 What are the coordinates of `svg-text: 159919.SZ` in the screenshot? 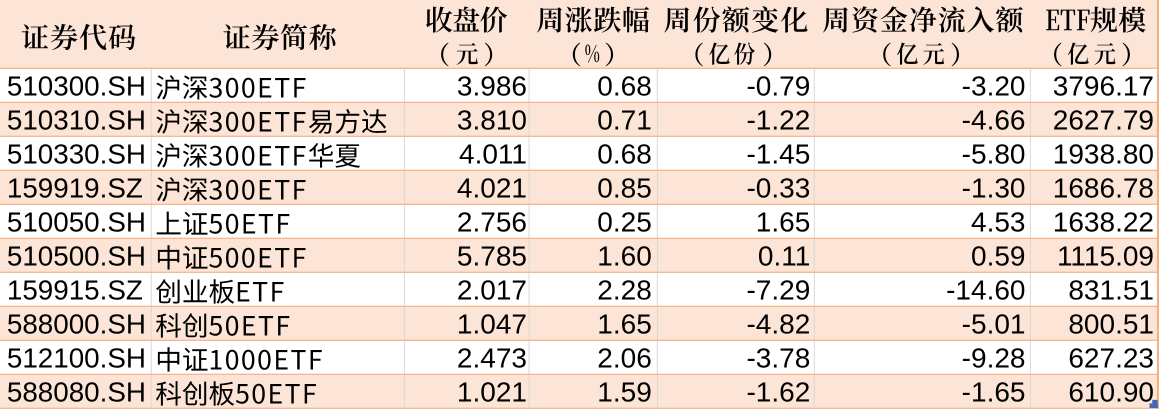 It's located at (75, 188).